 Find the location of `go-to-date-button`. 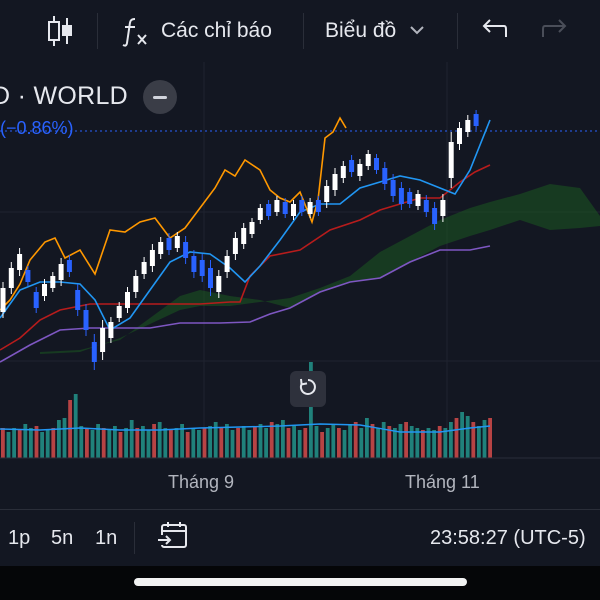

go-to-date-button is located at coordinates (173, 538).